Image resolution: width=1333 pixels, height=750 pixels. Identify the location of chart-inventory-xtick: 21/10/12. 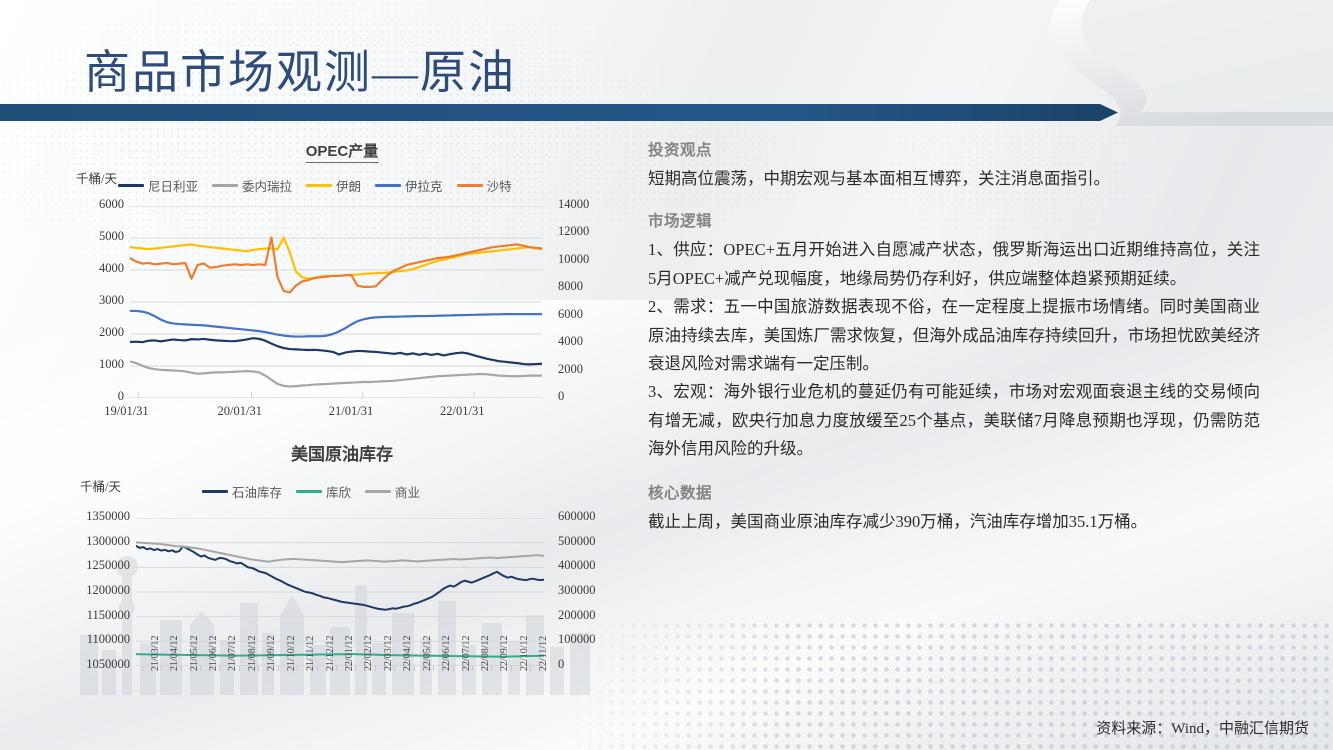
(291, 653).